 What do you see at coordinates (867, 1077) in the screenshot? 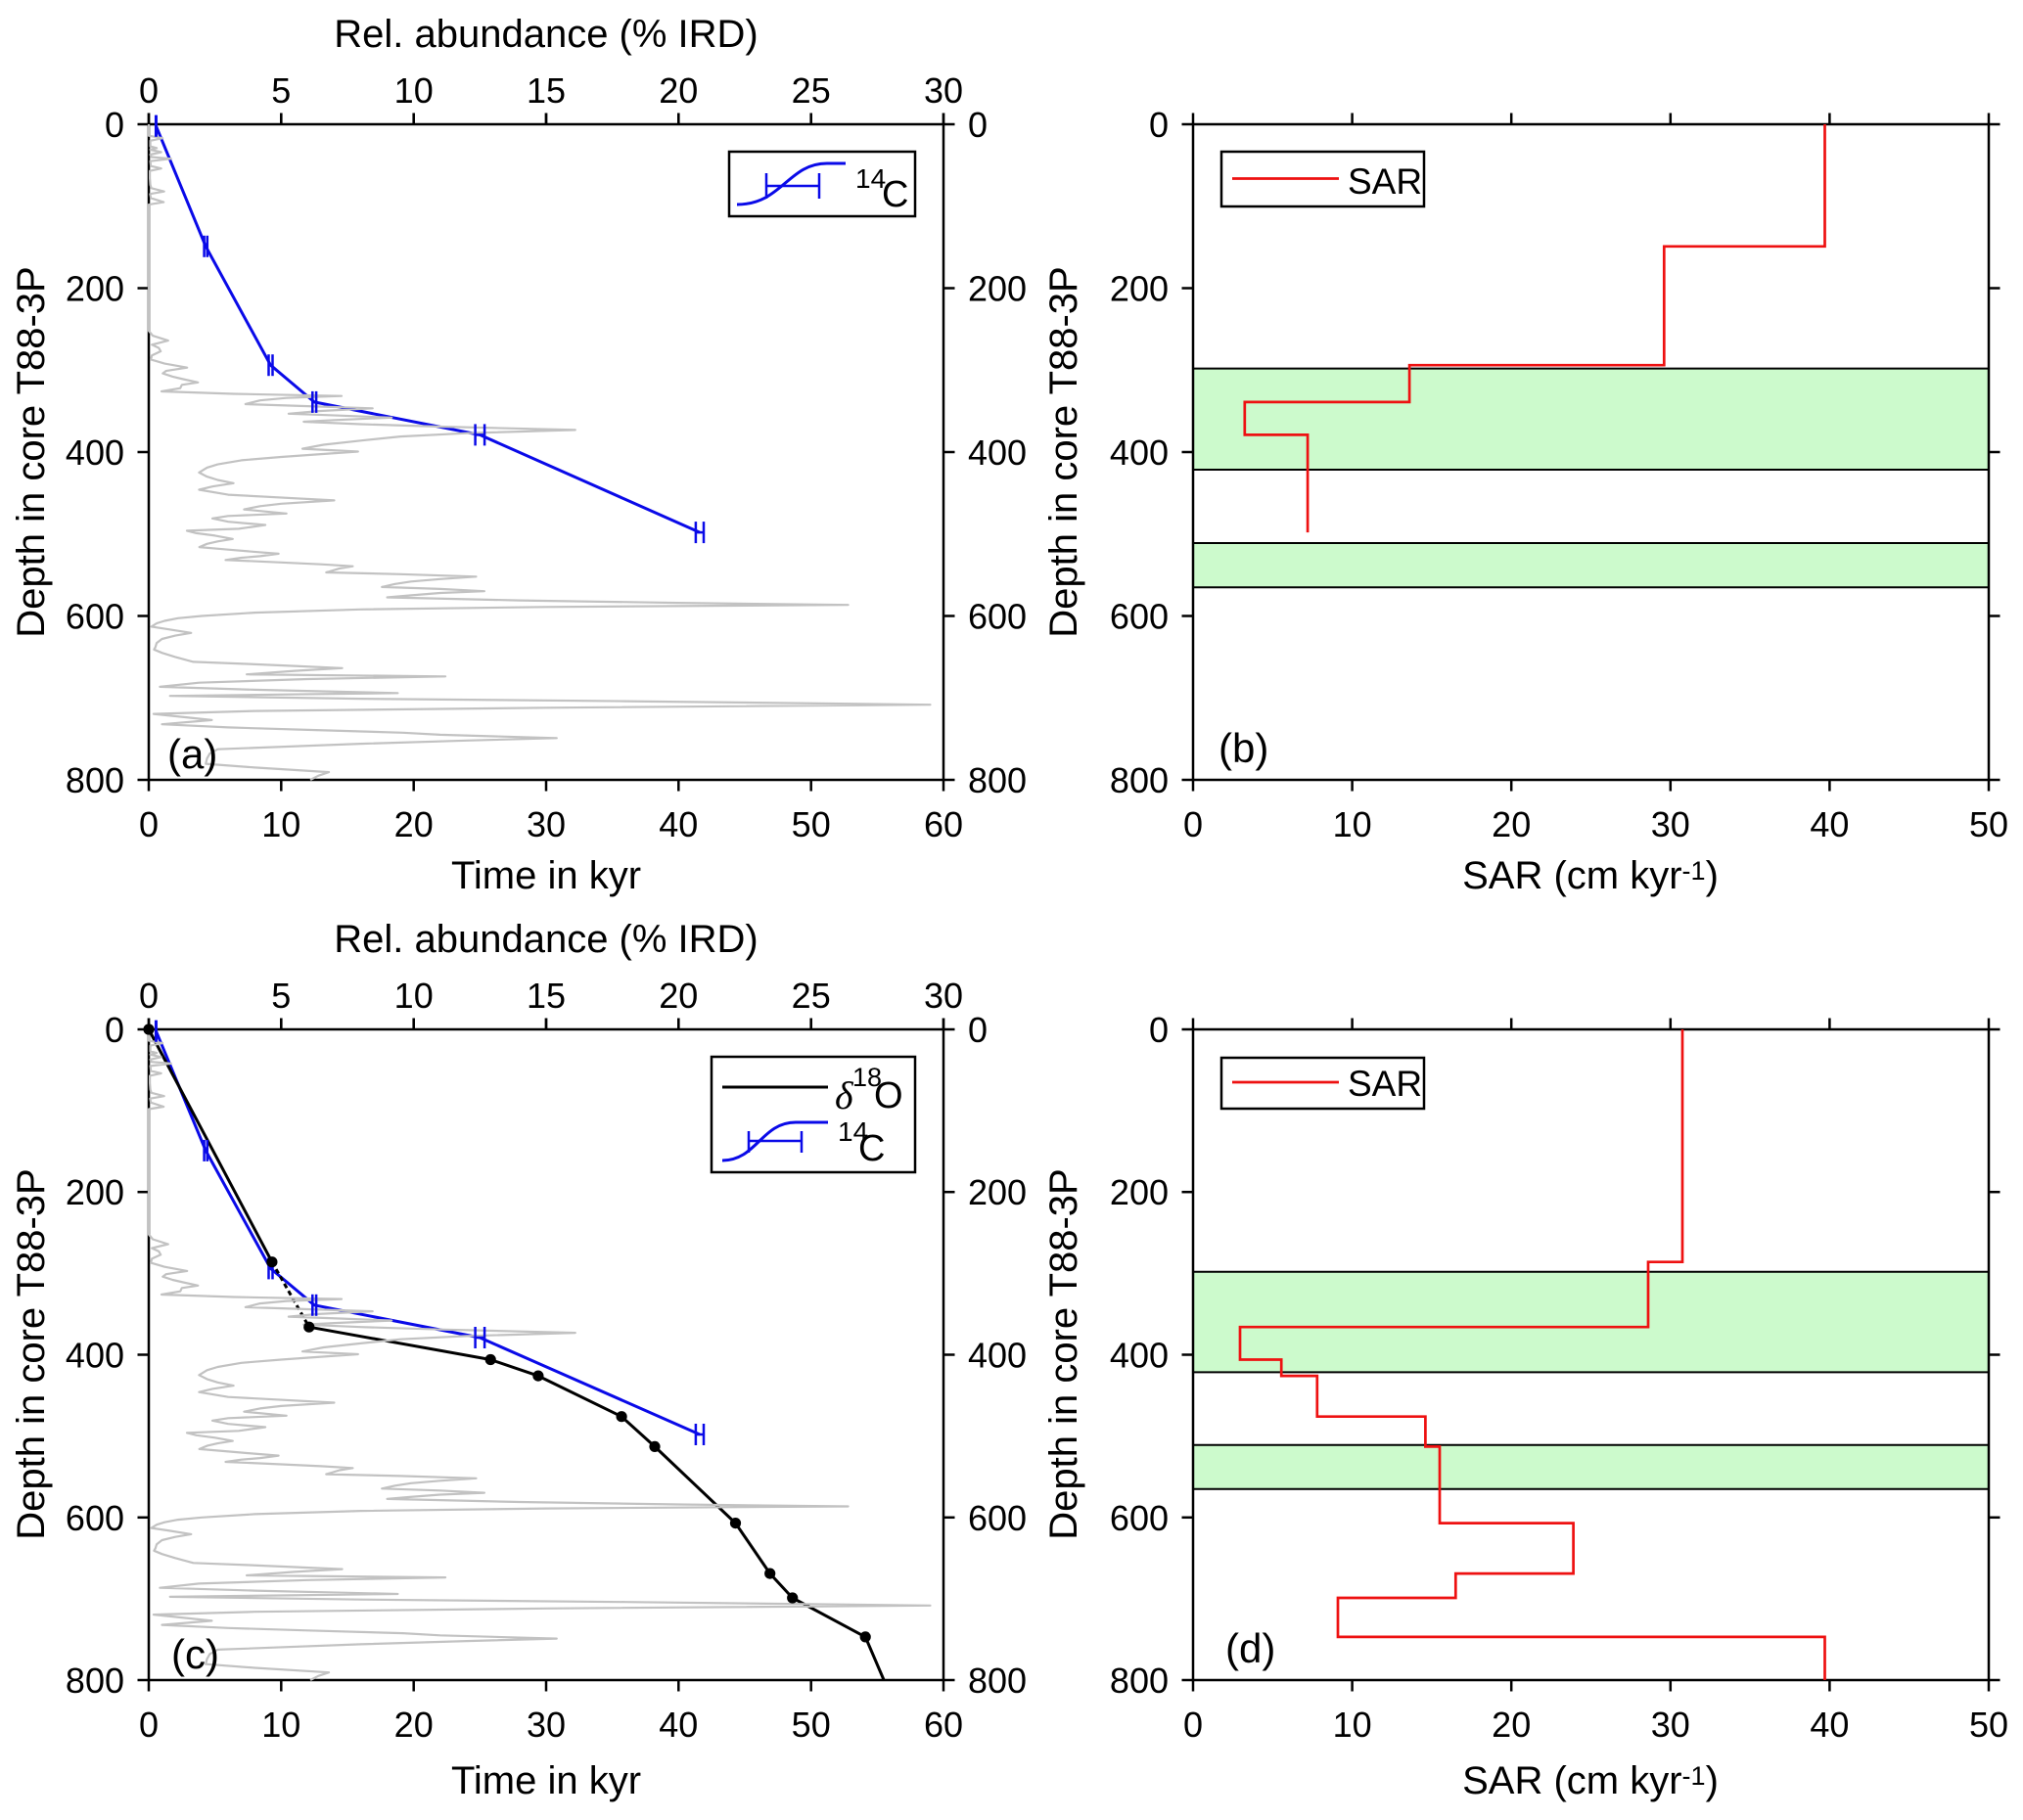
I see `svg-text: 18` at bounding box center [867, 1077].